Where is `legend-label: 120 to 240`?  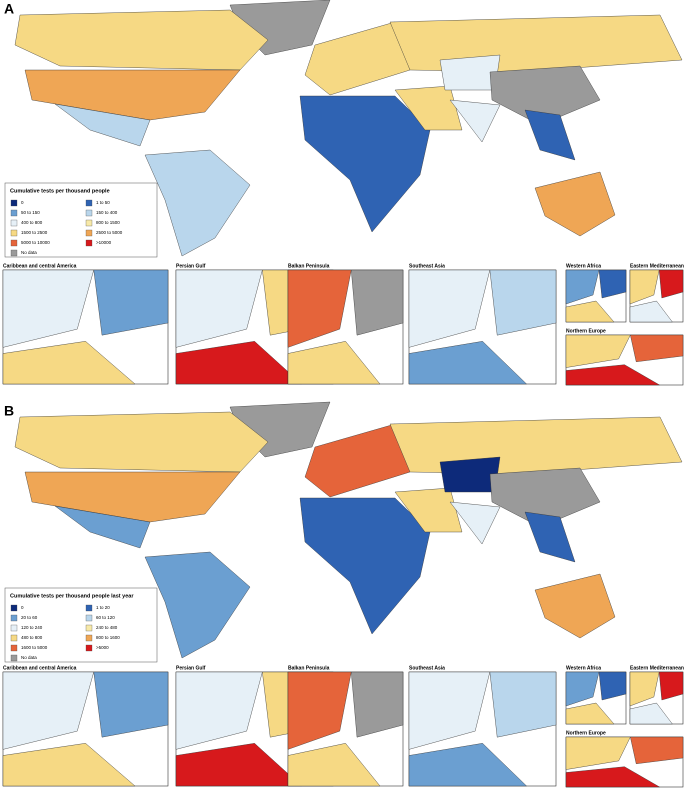
legend-label: 120 to 240 is located at coordinates (32, 627).